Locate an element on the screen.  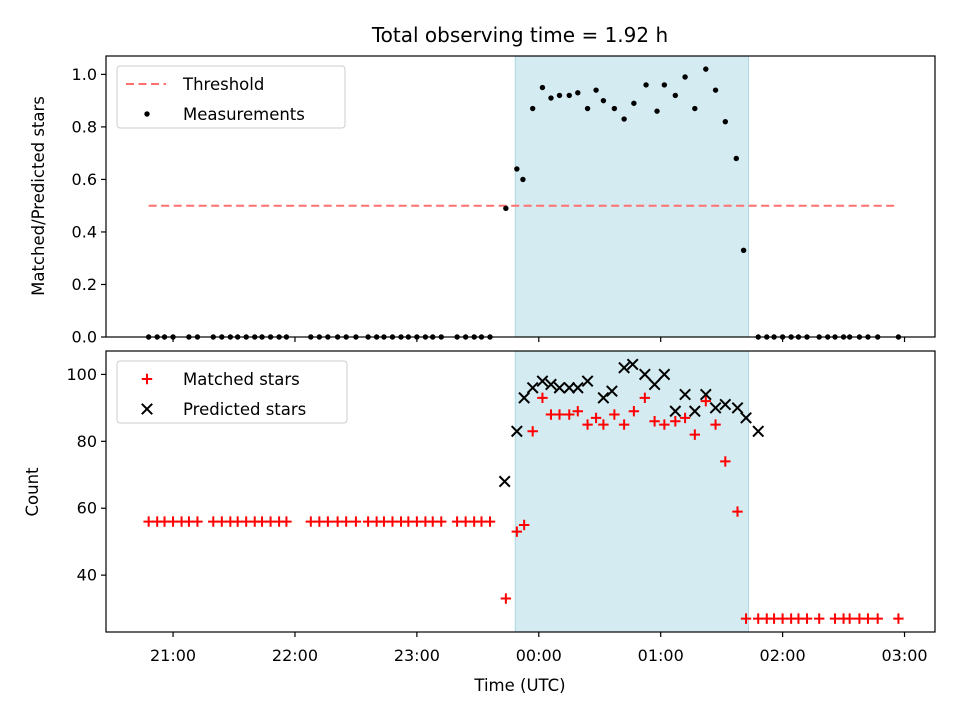
y-tick-label: 40 is located at coordinates (87, 575).